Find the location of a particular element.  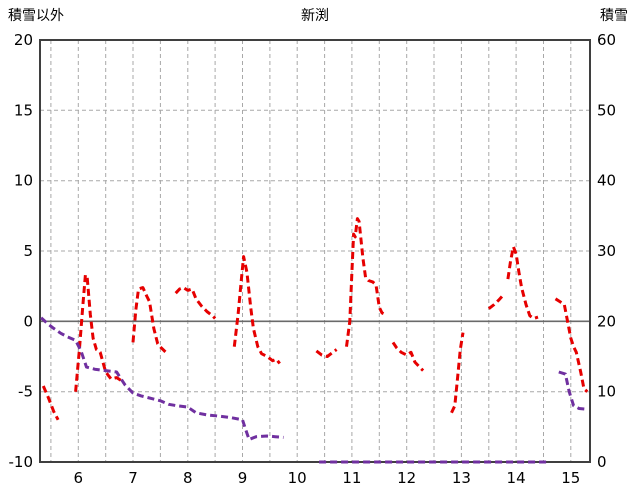

right-axis-tick-labels: 60 50 40 30 20 10 0 is located at coordinates (606, 251).